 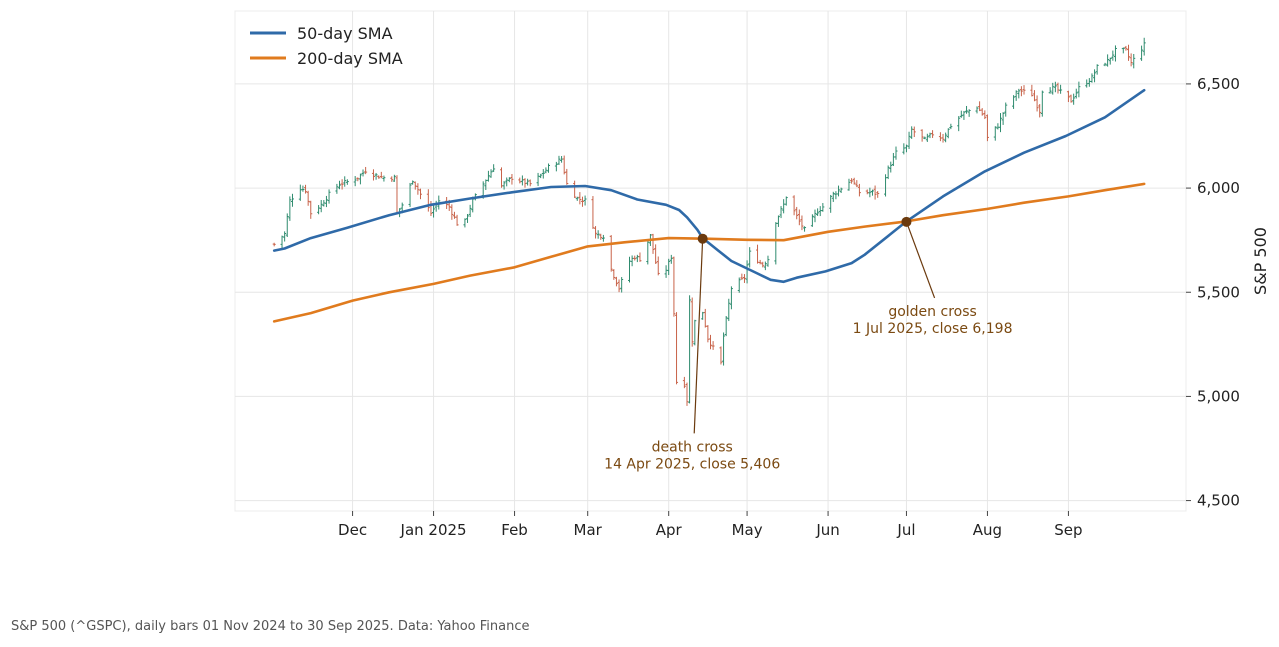 What do you see at coordinates (709, 252) in the screenshot?
I see `sma200-line` at bounding box center [709, 252].